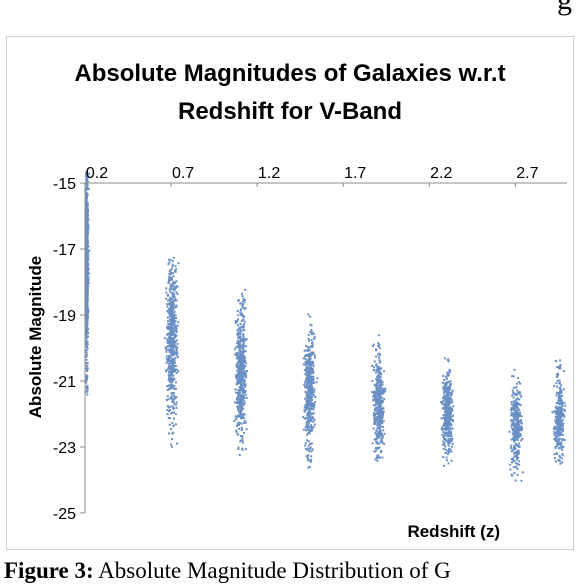 The height and width of the screenshot is (584, 580). Describe the element at coordinates (441, 173) in the screenshot. I see `x-tick-label: 2.2` at that location.